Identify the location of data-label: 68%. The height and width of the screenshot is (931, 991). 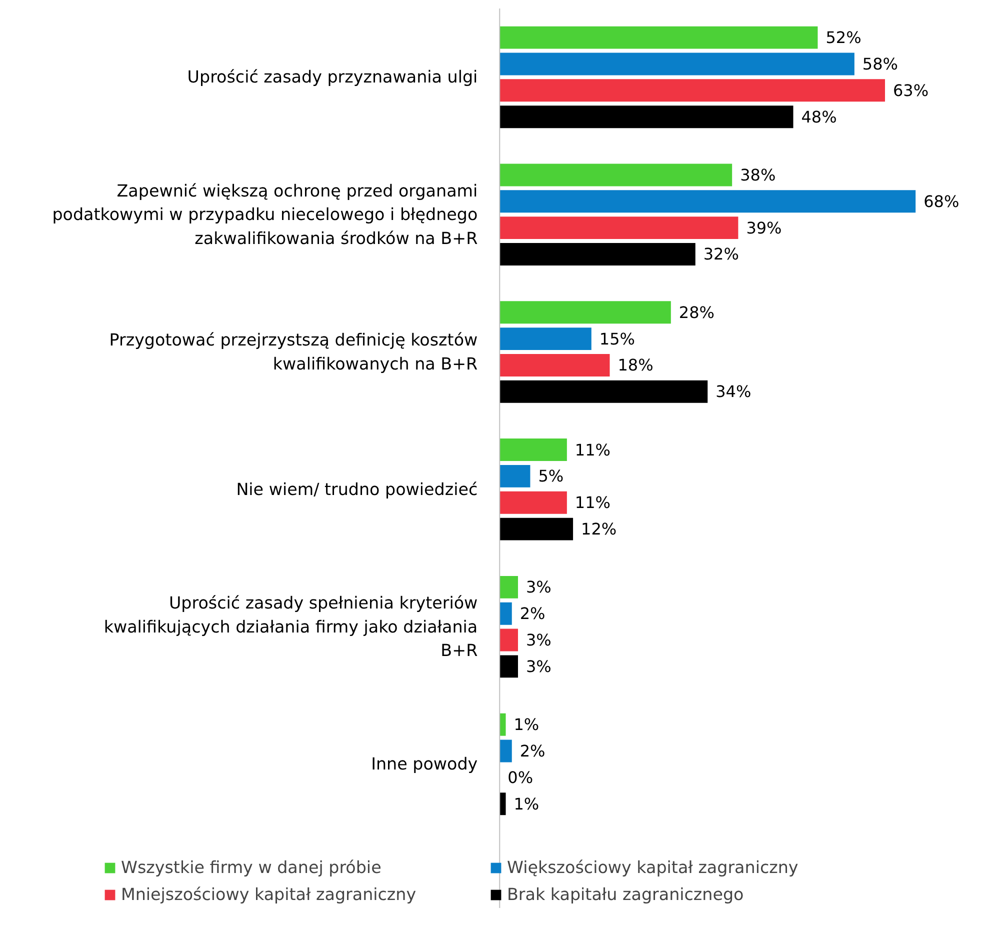
(942, 201).